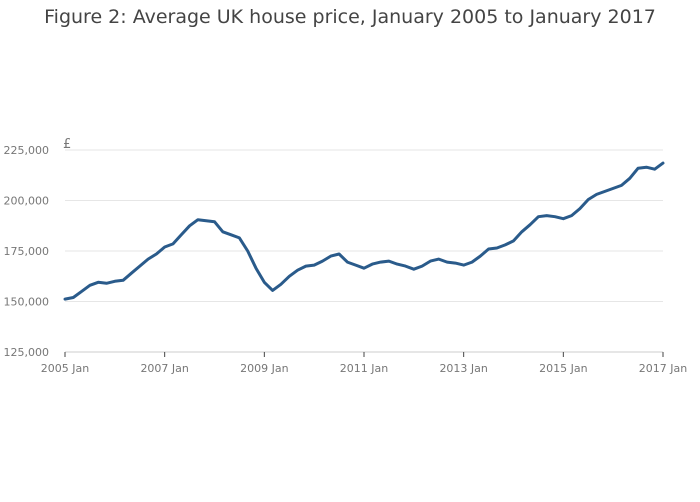 Image resolution: width=700 pixels, height=502 pixels. Describe the element at coordinates (65, 368) in the screenshot. I see `x-tick-label: 2005 Jan` at that location.